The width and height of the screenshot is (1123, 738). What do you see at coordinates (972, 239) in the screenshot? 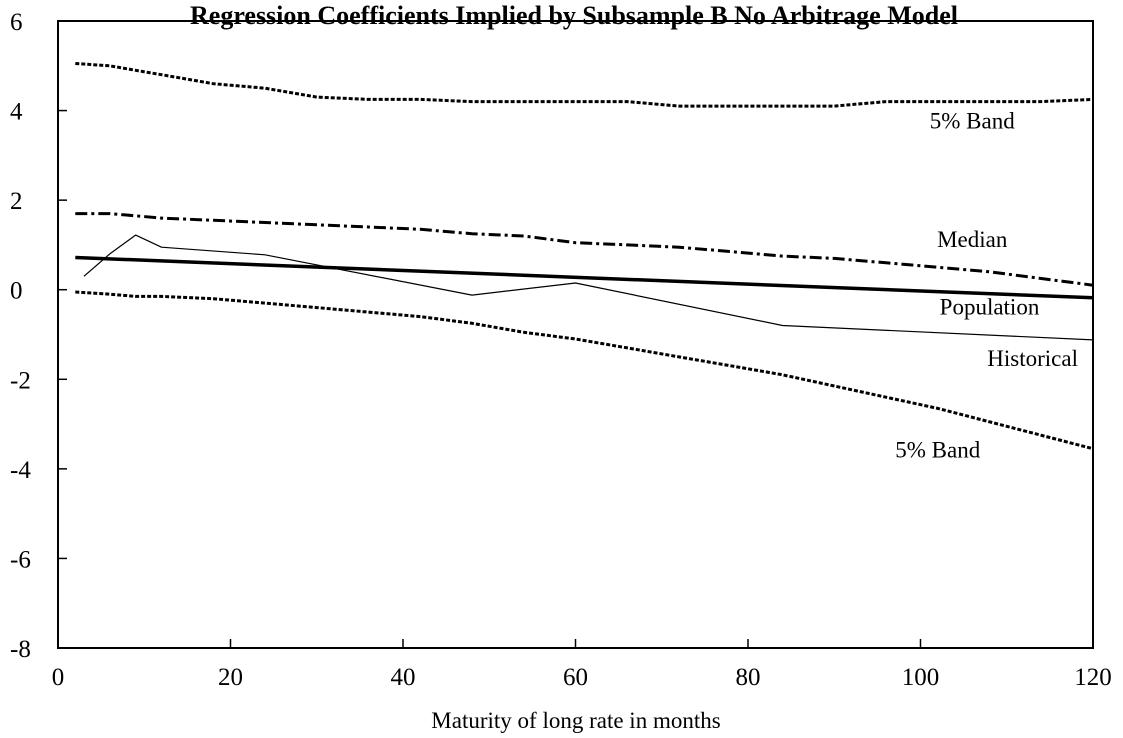
I see `series-label: Median` at bounding box center [972, 239].